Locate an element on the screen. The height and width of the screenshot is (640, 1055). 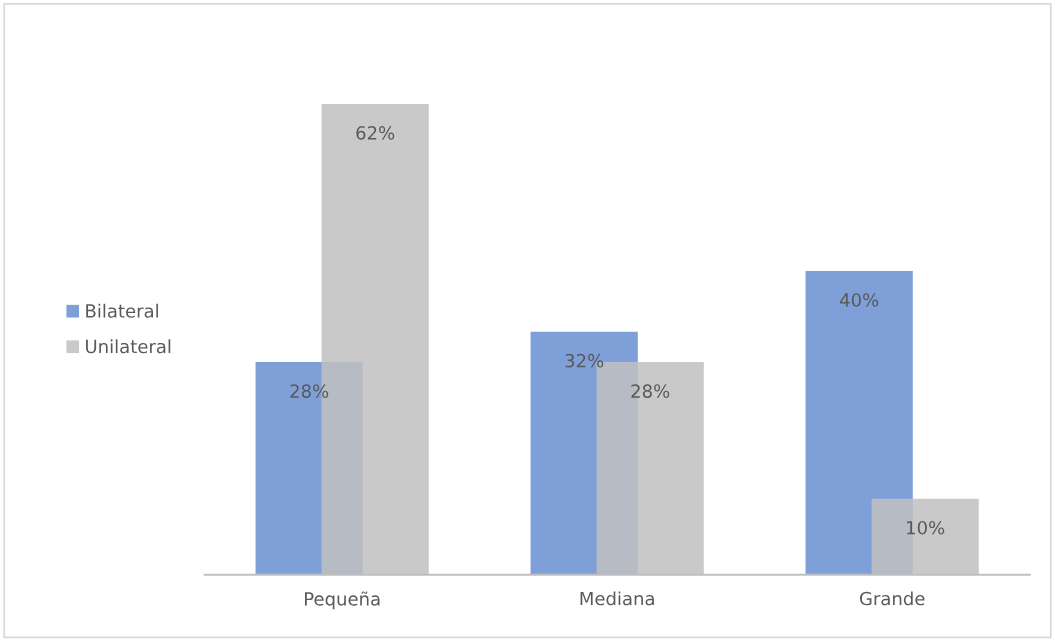
data-label: 62% is located at coordinates (375, 133).